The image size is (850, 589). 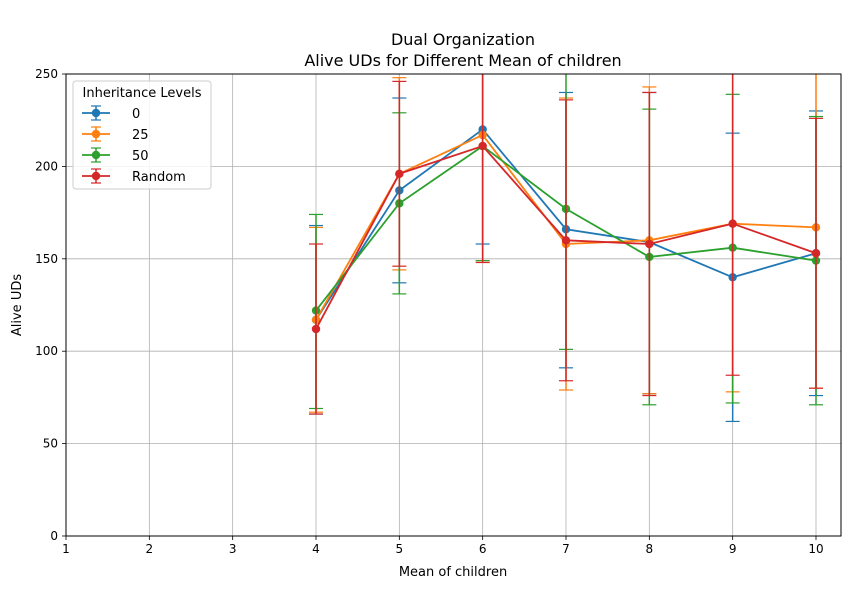 I want to click on x-tick-label: 7, so click(x=566, y=549).